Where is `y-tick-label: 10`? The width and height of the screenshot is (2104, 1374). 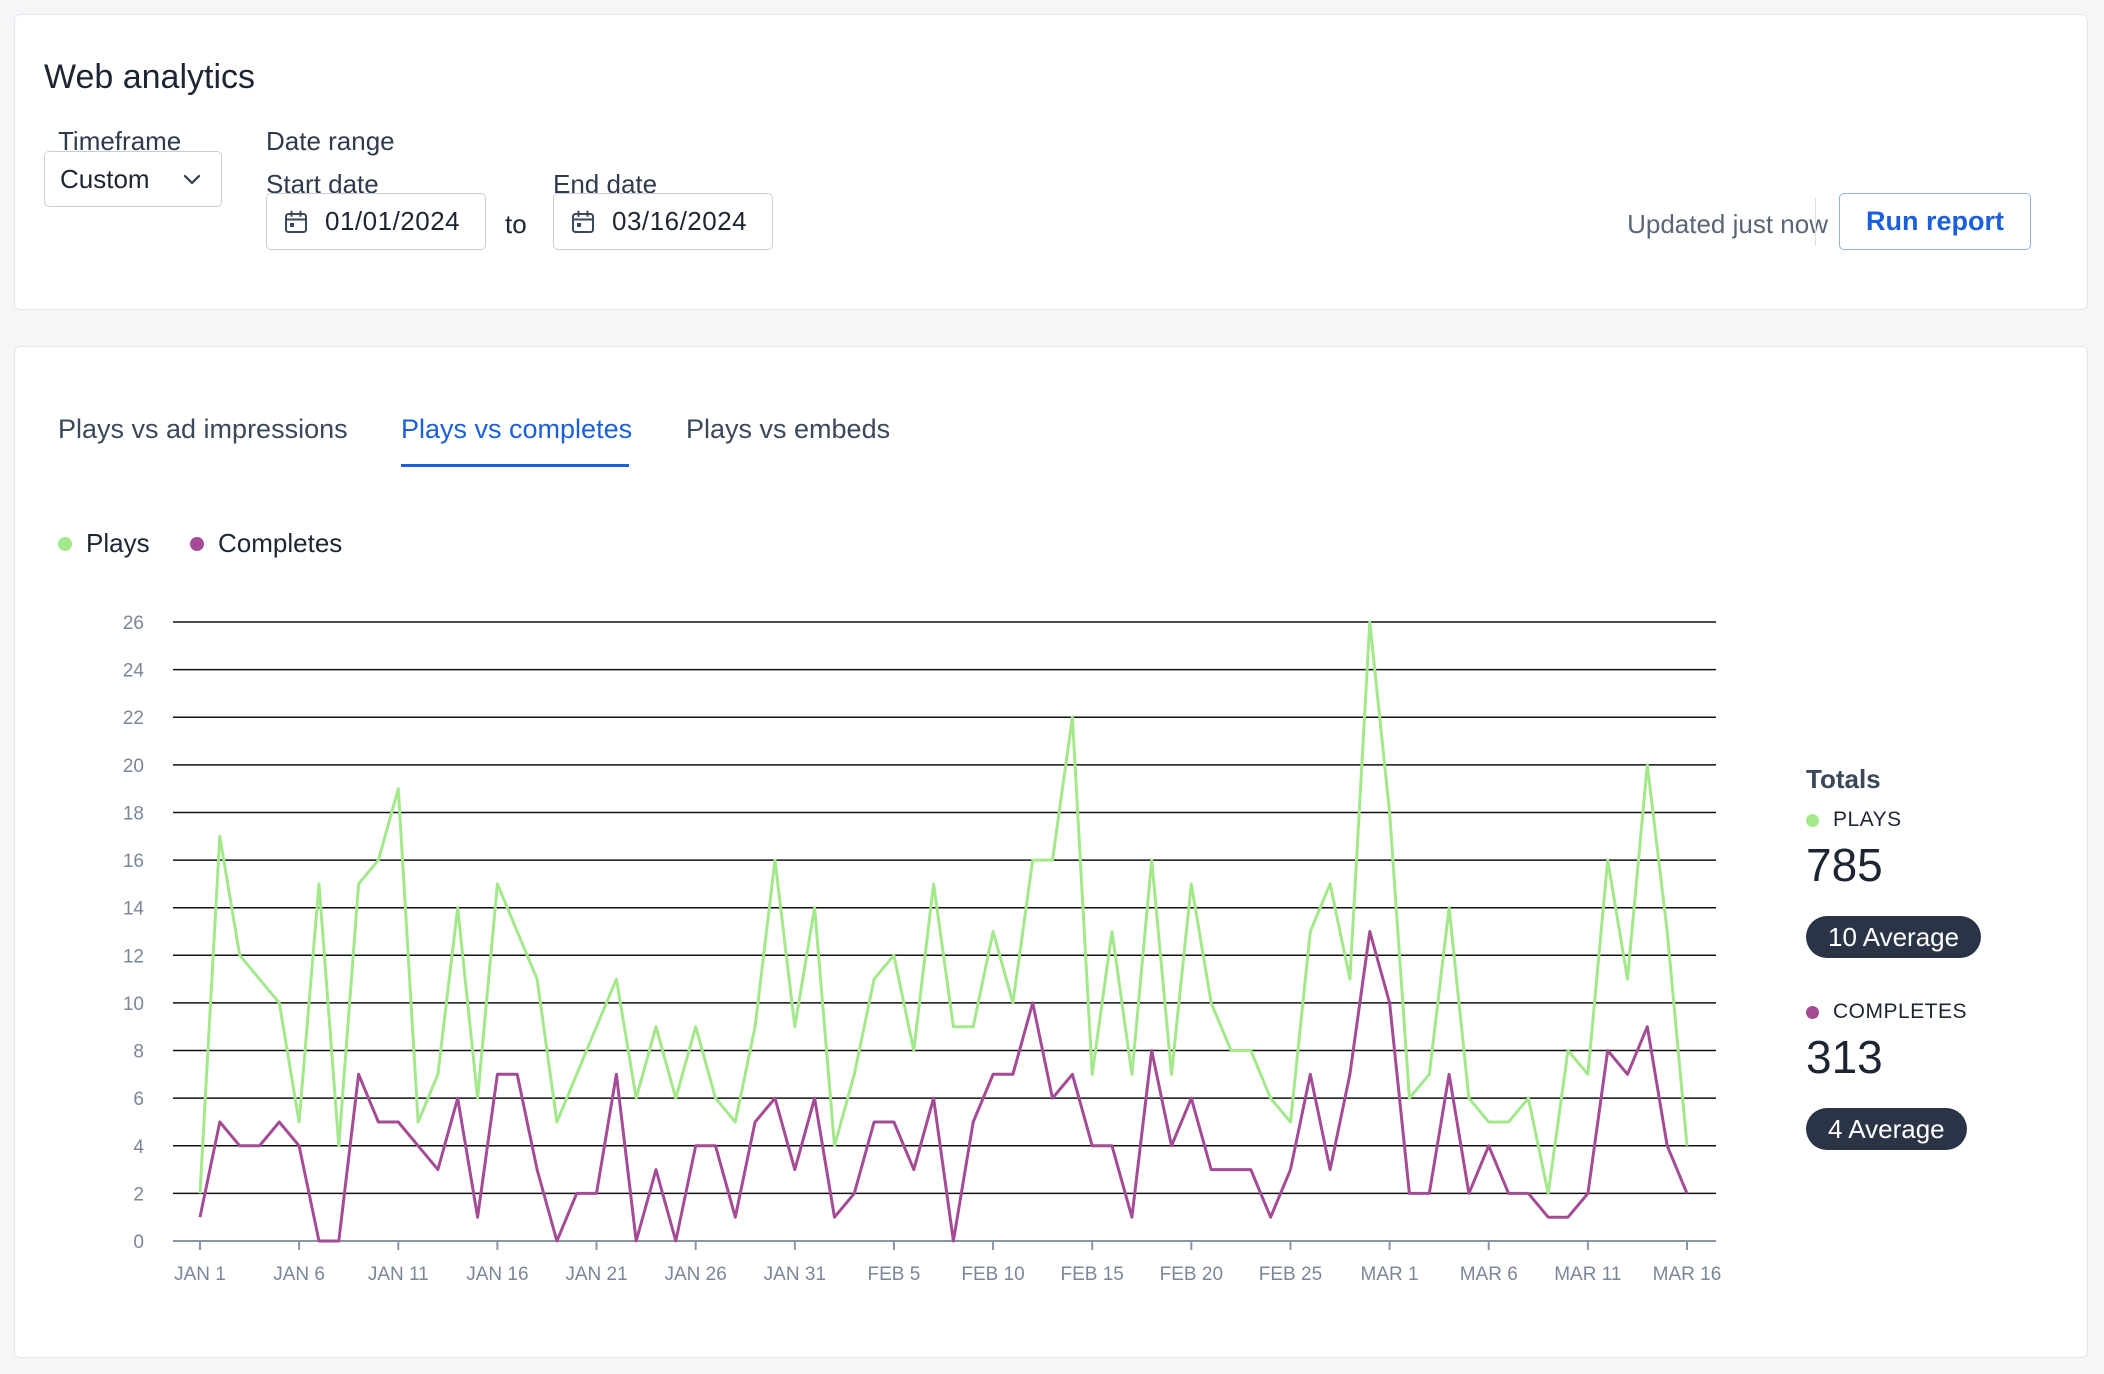 y-tick-label: 10 is located at coordinates (133, 1004).